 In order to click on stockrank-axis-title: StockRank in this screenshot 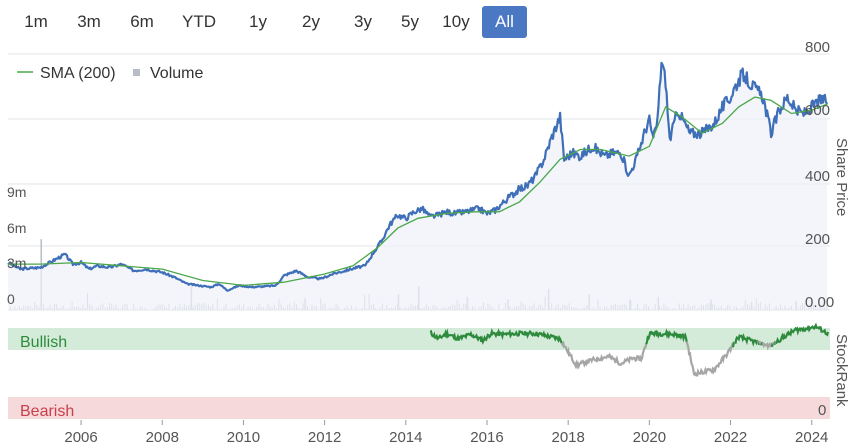, I will do `click(841, 370)`.